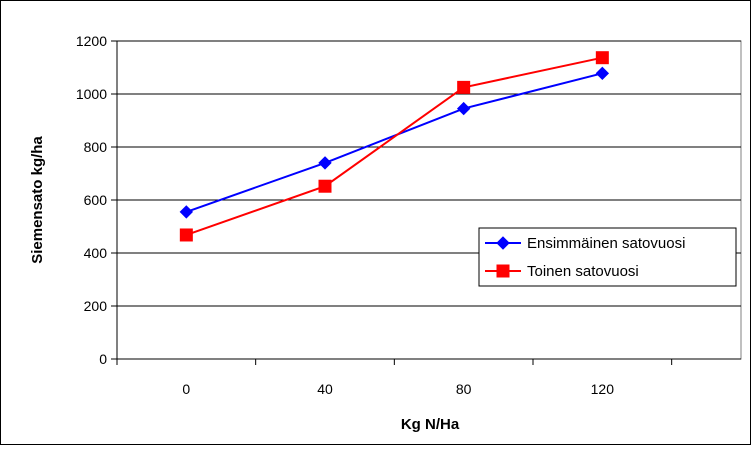 This screenshot has height=450, width=751. Describe the element at coordinates (398, 389) in the screenshot. I see `x-tick-labels: 0 40 80 120` at that location.